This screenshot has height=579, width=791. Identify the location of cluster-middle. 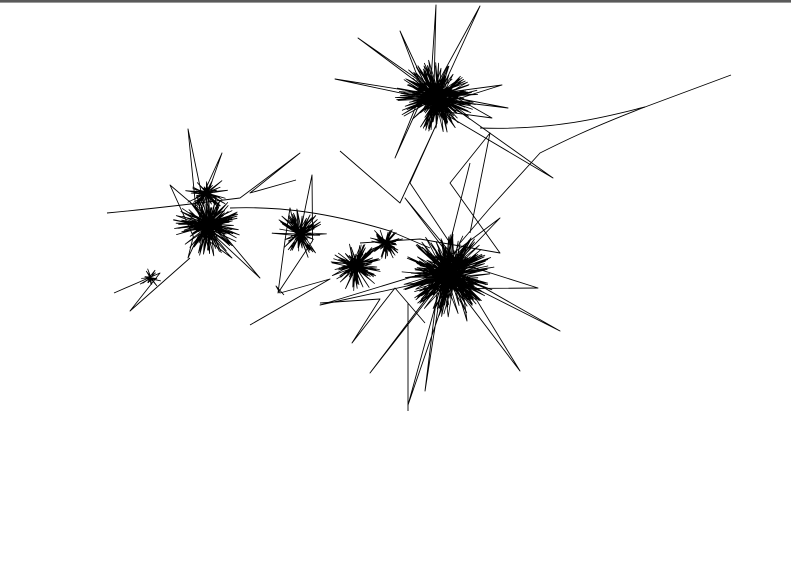
(355, 267).